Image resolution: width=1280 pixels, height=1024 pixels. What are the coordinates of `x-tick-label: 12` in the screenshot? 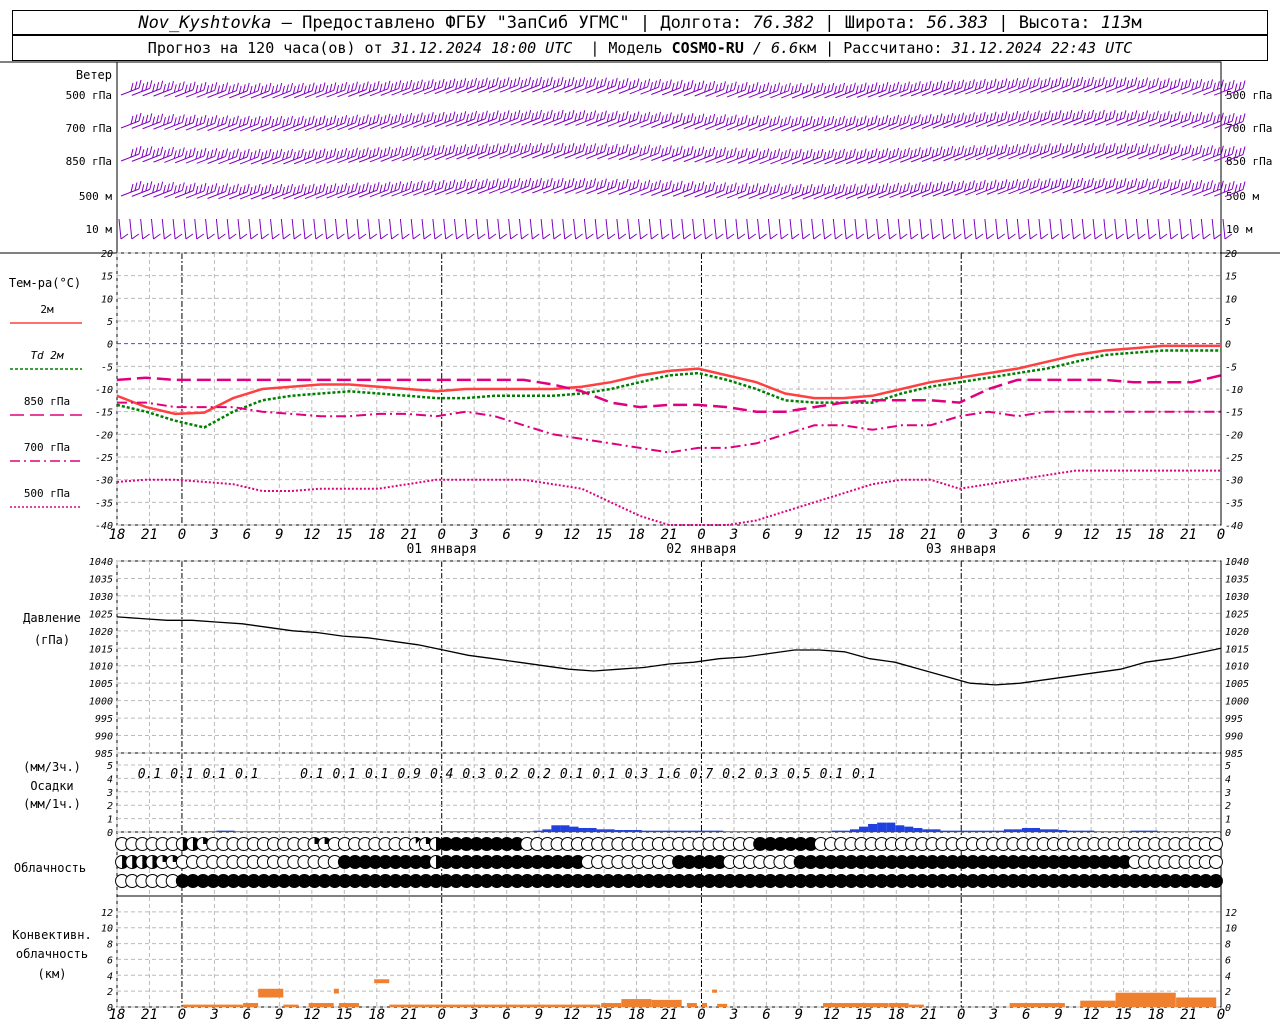 It's located at (571, 1015).